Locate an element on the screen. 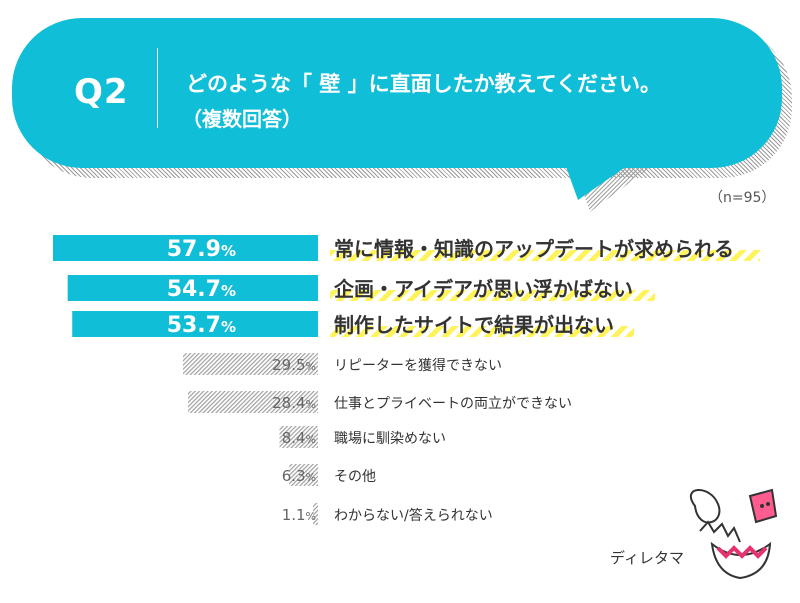 Image resolution: width=800 pixels, height=603 pixels. brand-name: ディレタマ is located at coordinates (647, 558).